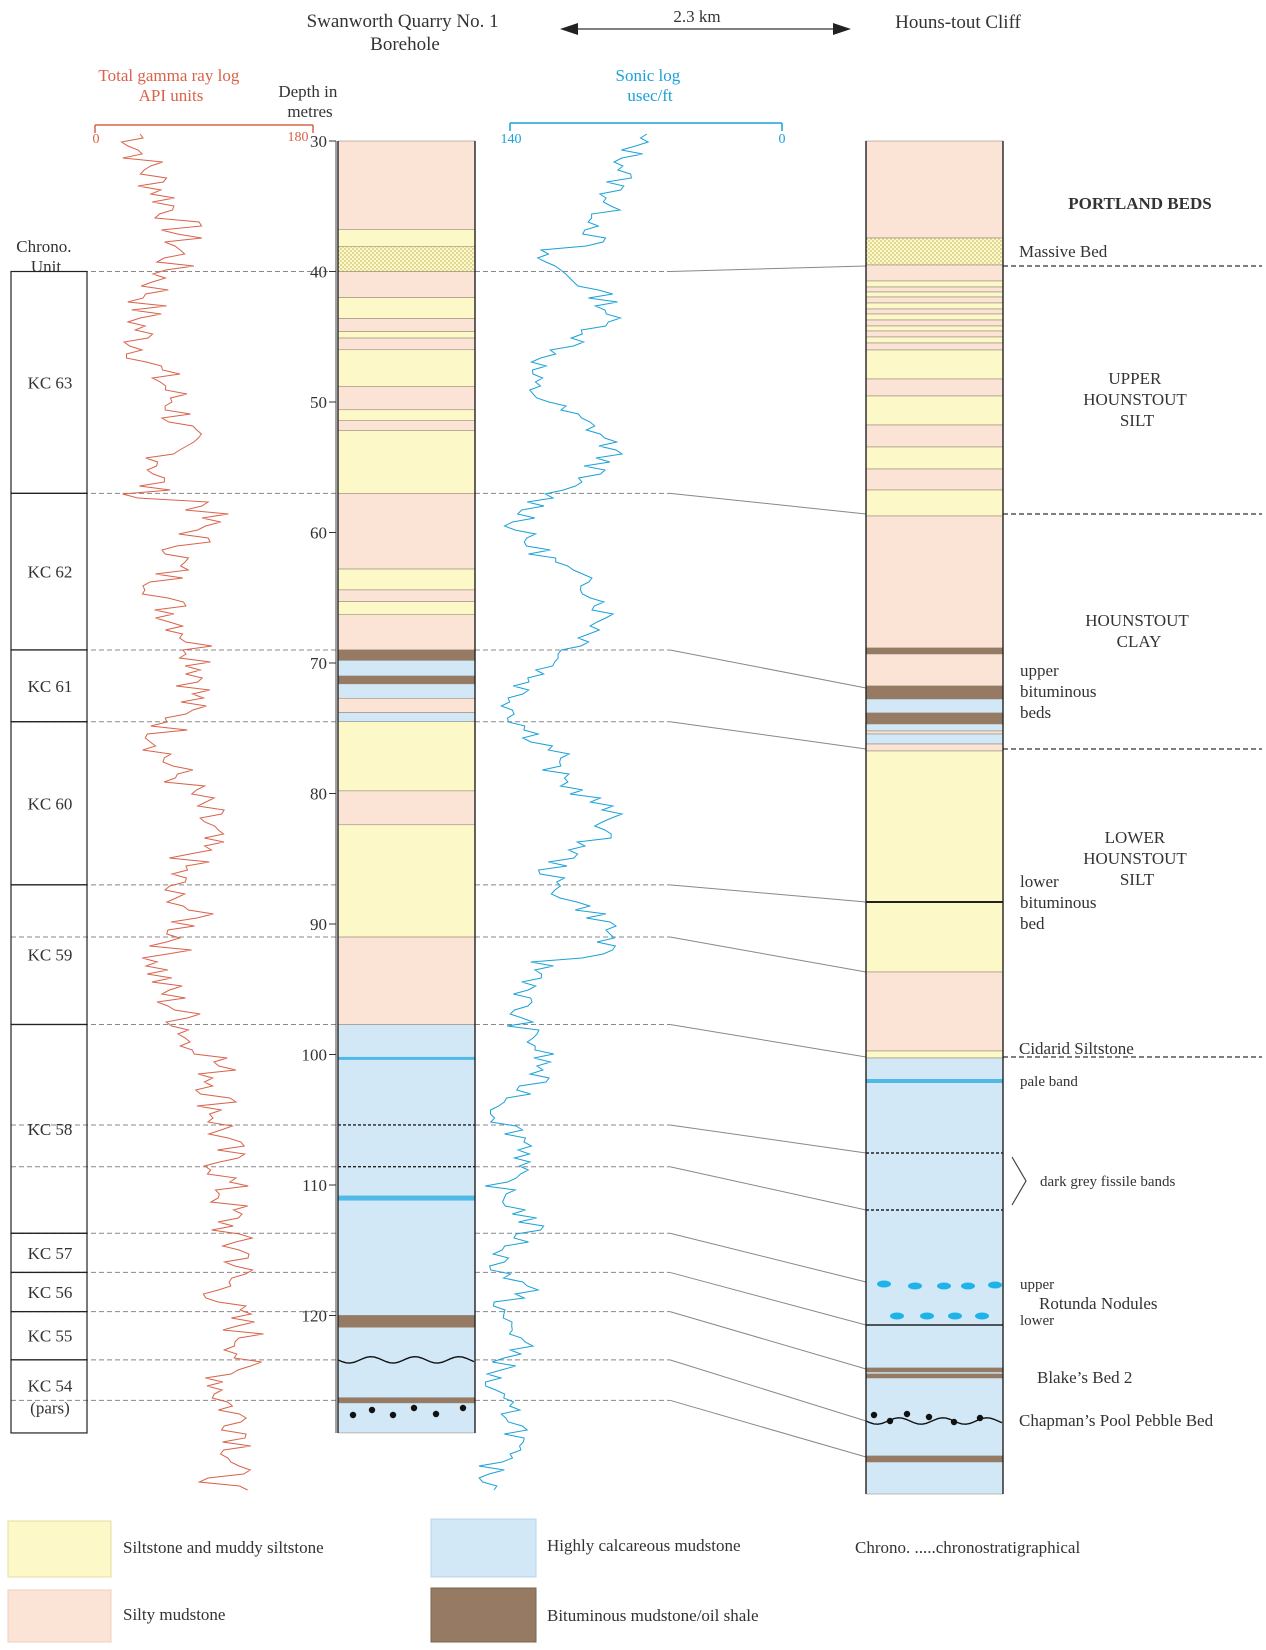  What do you see at coordinates (315, 1316) in the screenshot?
I see `depth-tick-label: 120` at bounding box center [315, 1316].